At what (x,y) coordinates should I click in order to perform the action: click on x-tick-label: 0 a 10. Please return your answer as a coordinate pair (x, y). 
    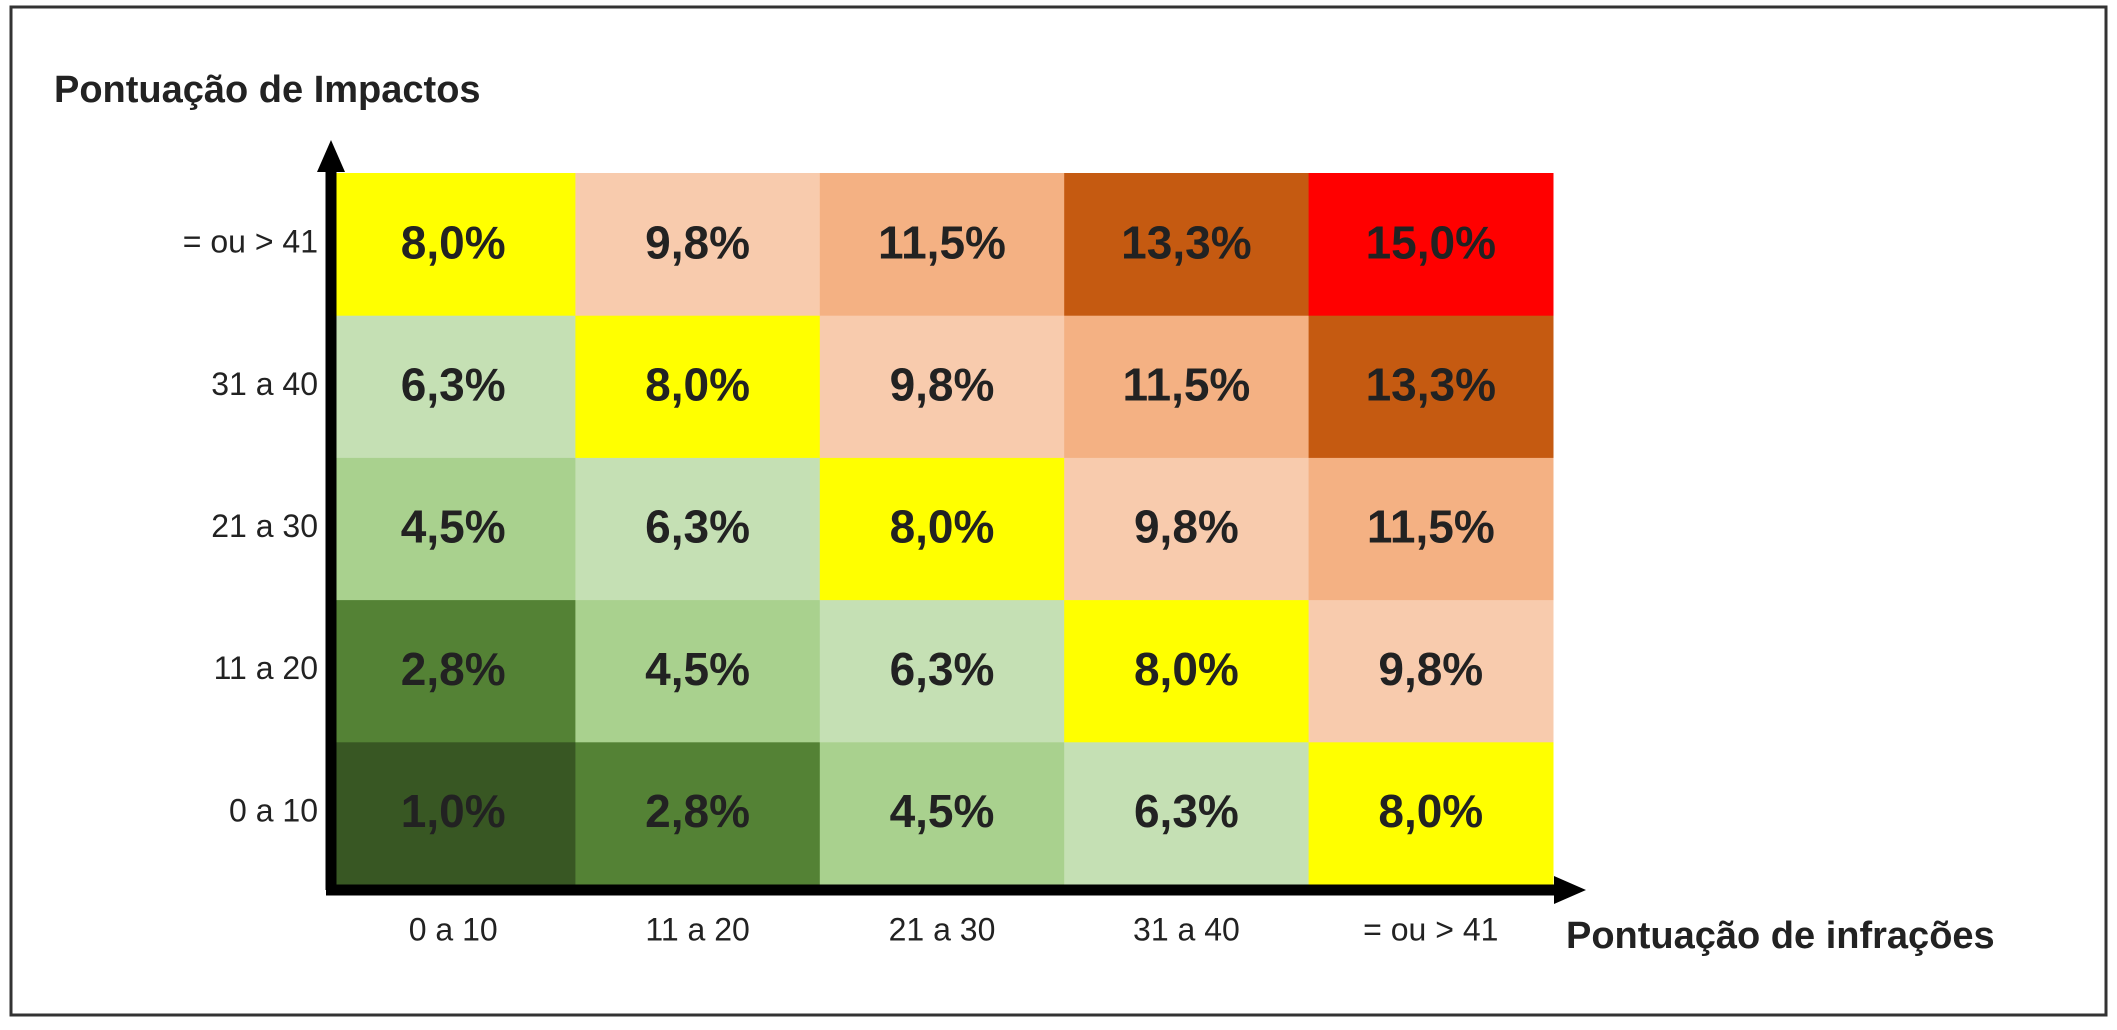
    Looking at the image, I should click on (453, 929).